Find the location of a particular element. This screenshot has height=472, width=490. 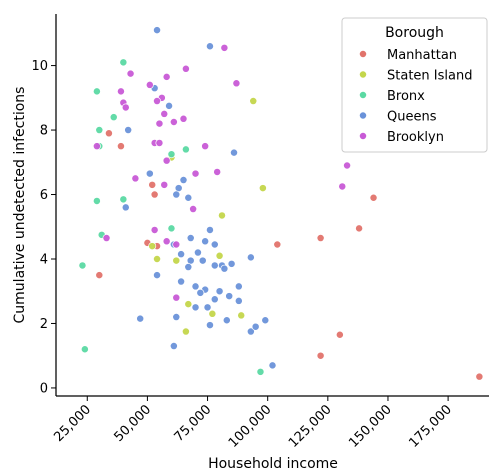

legend-label: Manhattan is located at coordinates (422, 55).